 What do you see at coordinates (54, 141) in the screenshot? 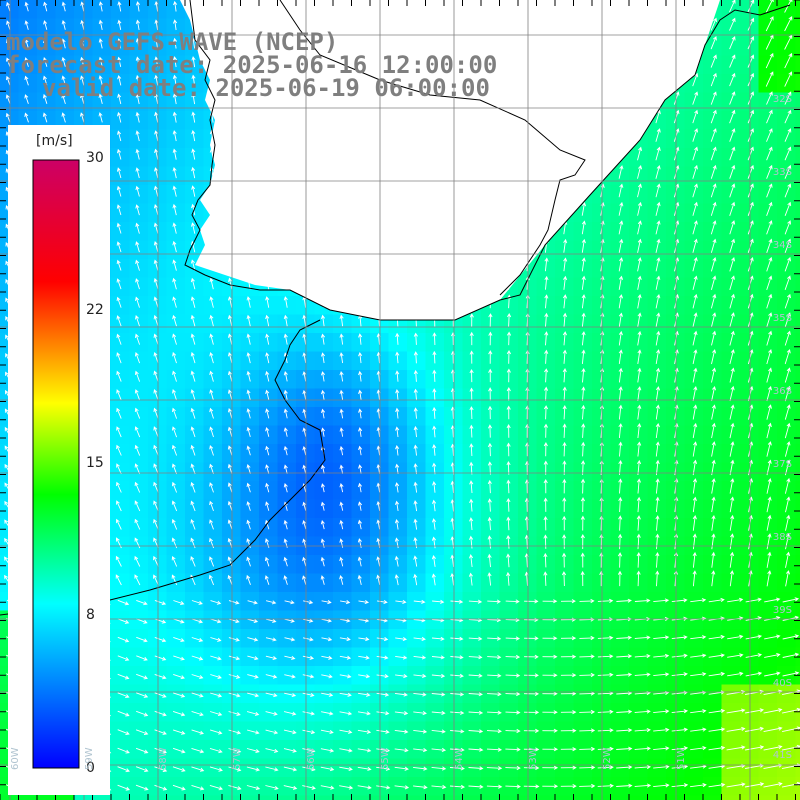
I see `colorbar-unit: [m/s]` at bounding box center [54, 141].